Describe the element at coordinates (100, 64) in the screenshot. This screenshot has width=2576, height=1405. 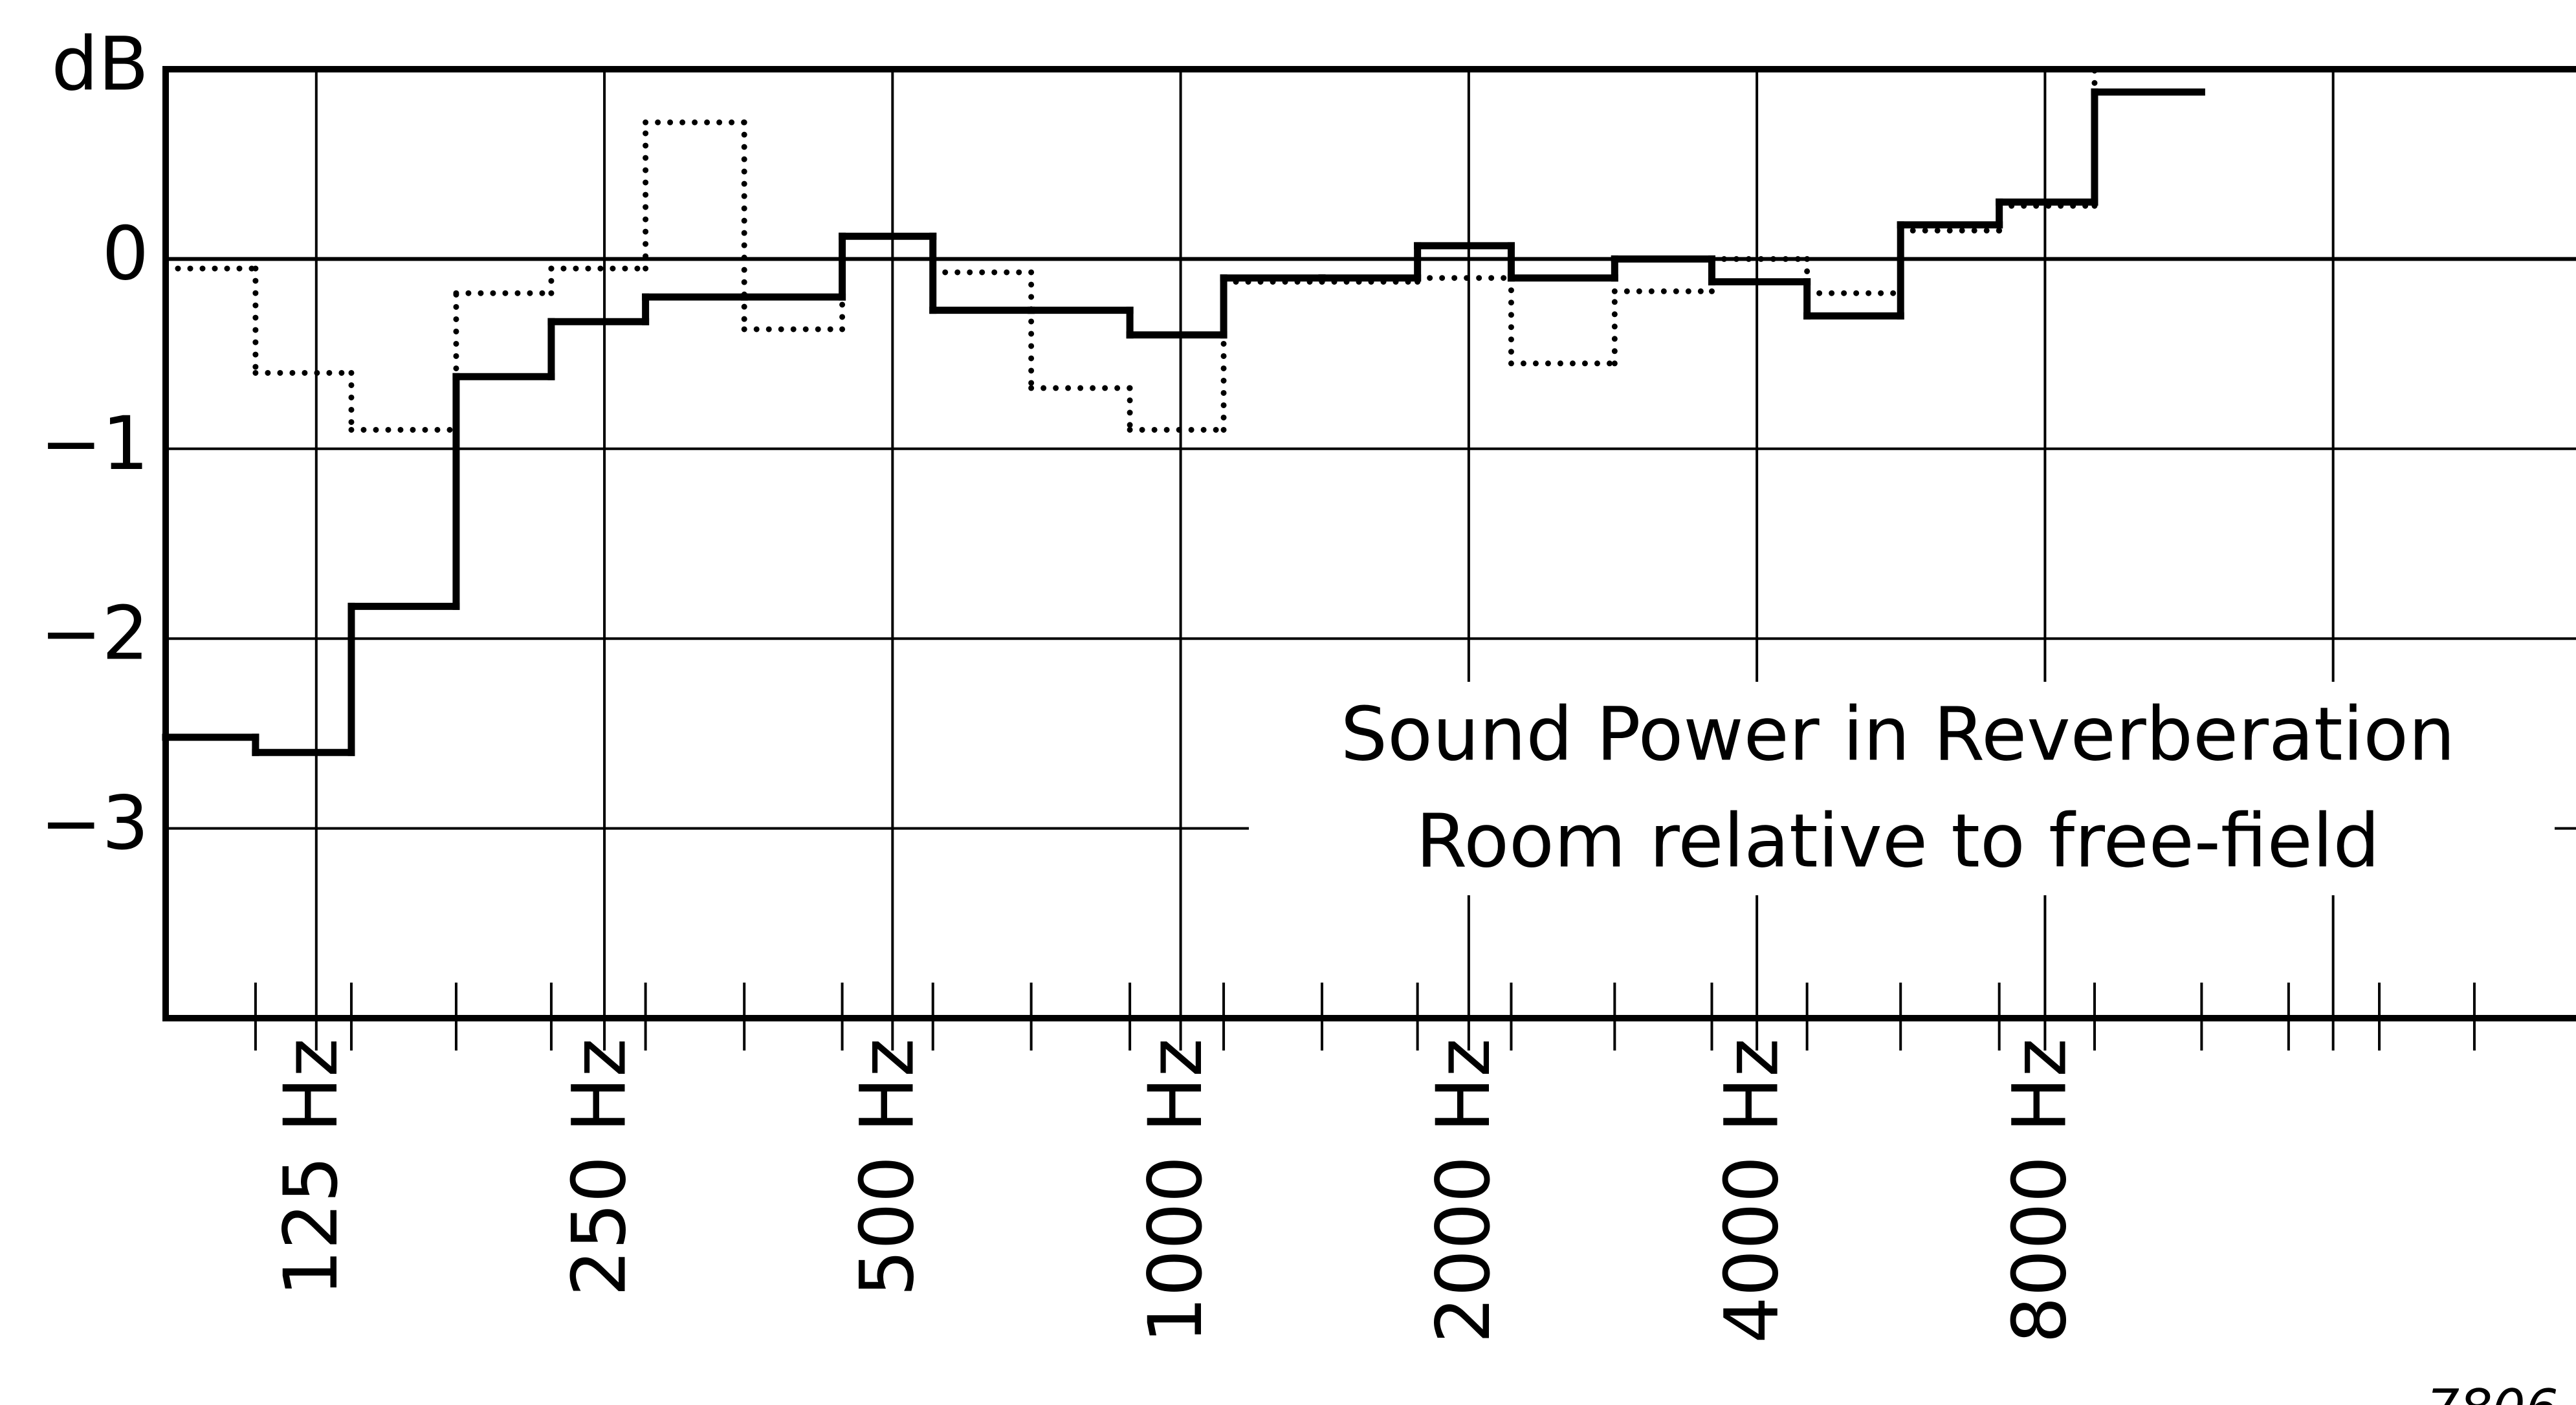
I see `y-tick-label: dB` at that location.